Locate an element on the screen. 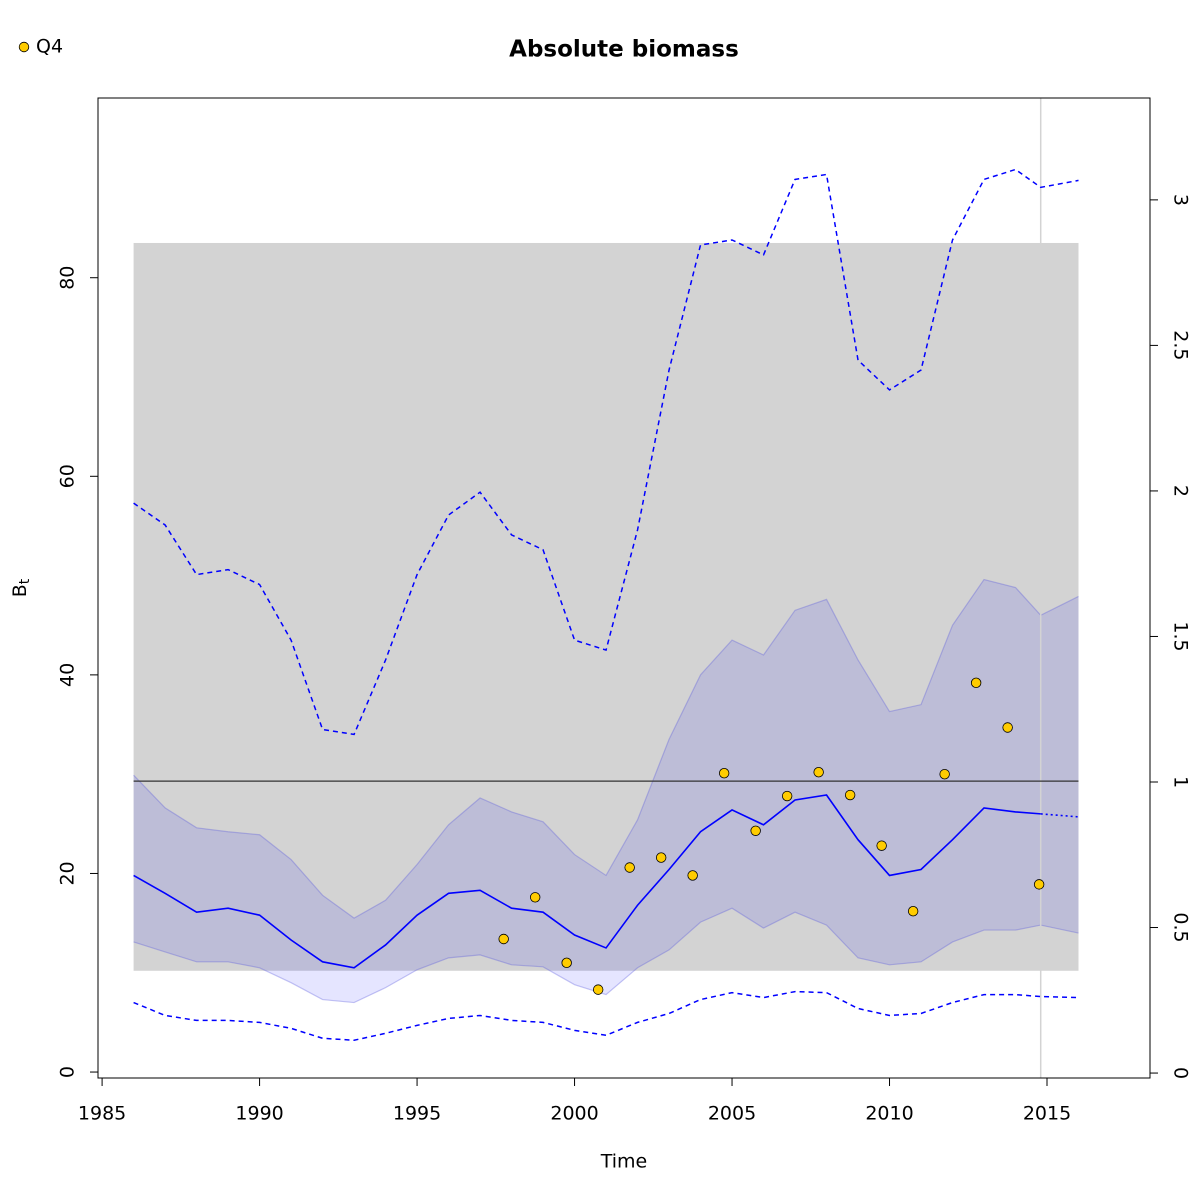 Image resolution: width=1200 pixels, height=1200 pixels. x-tick-label: 2010 is located at coordinates (889, 1114).